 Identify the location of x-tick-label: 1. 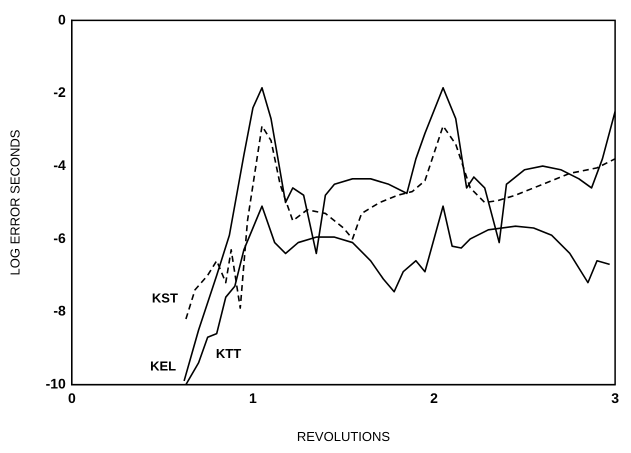
(253, 398).